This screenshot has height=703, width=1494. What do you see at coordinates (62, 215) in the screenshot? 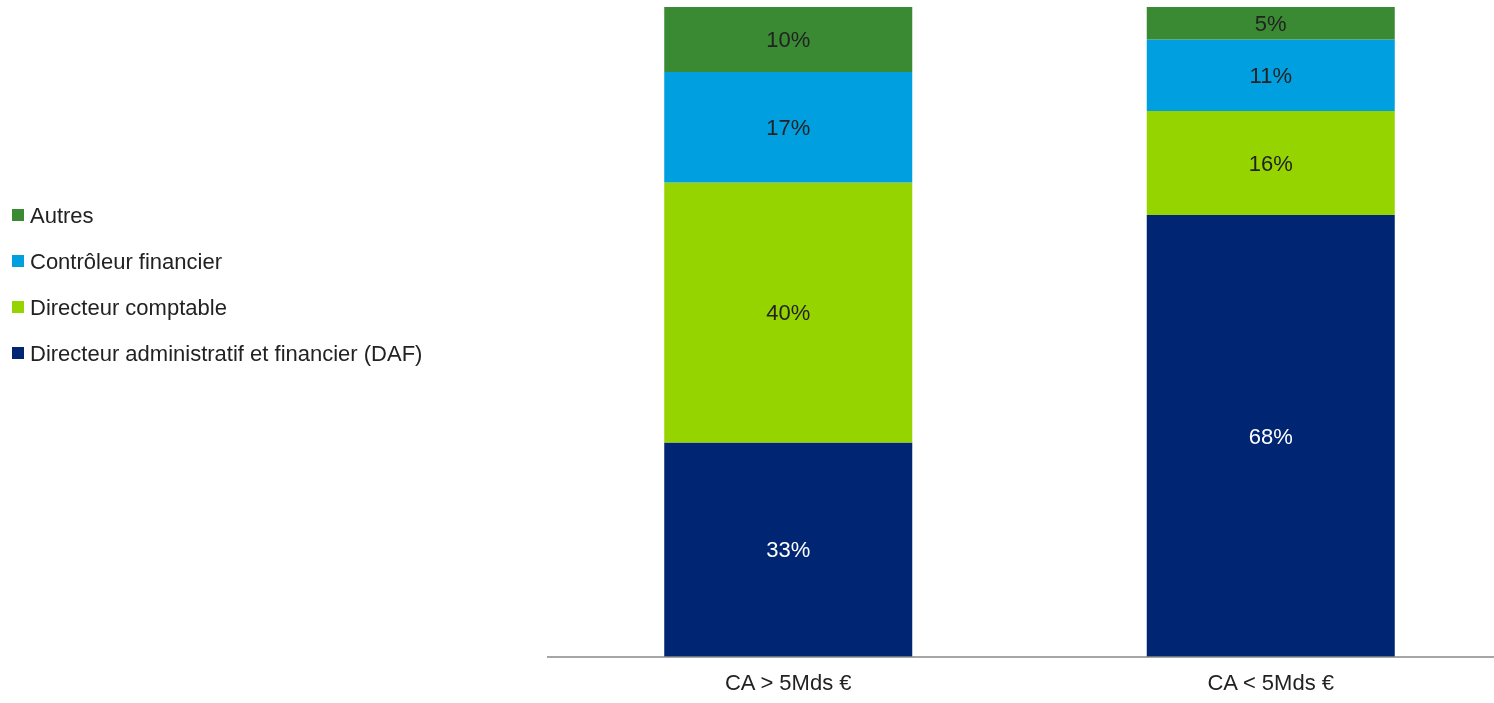
I see `legend-label: Autres` at bounding box center [62, 215].